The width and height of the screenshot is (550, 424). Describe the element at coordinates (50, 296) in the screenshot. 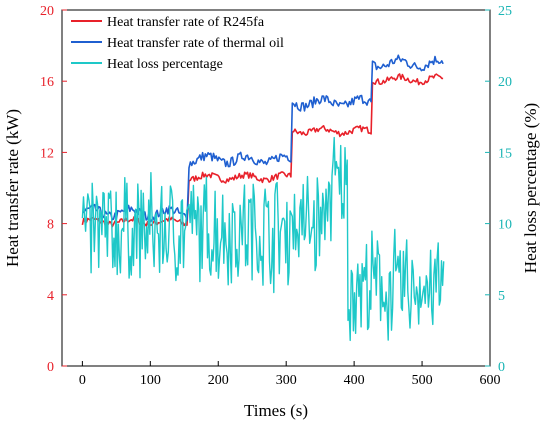

I see `left-tick-label-4: 4` at that location.